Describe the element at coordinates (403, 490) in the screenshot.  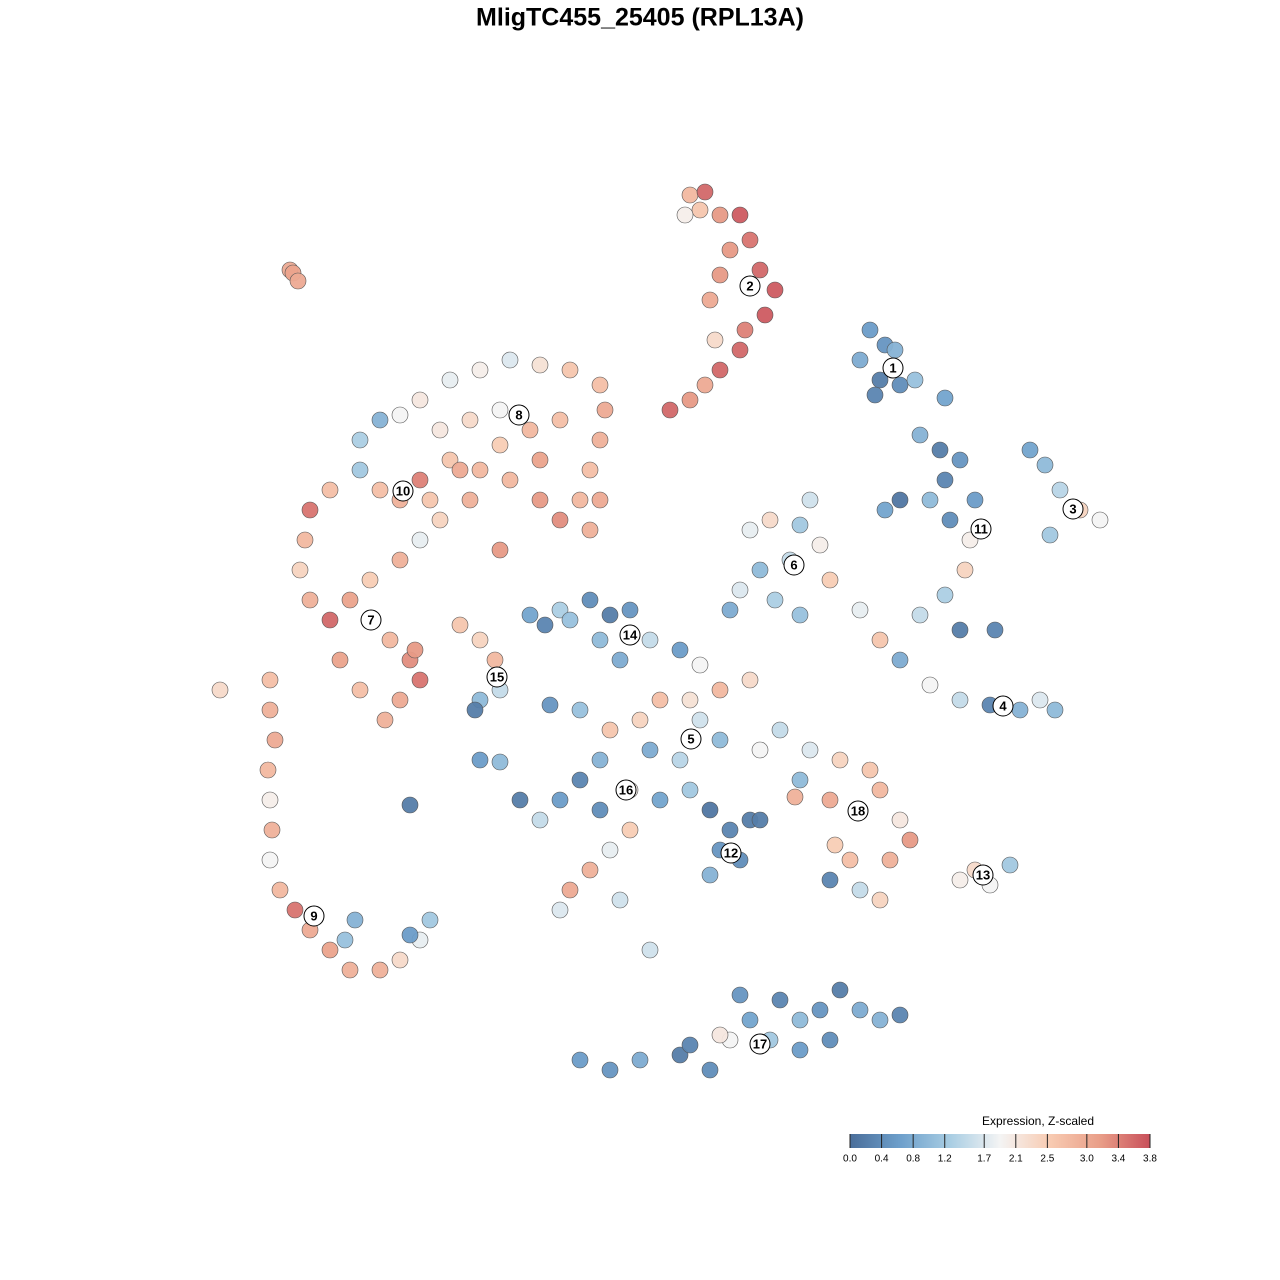
I see `cluster-label: 10` at that location.